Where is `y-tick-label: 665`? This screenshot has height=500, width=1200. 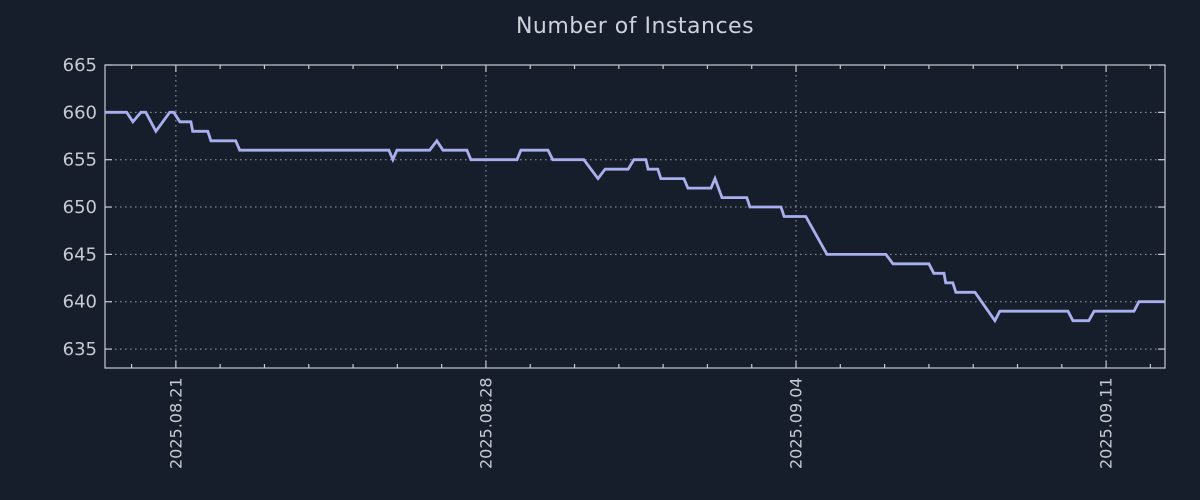 y-tick-label: 665 is located at coordinates (80, 65).